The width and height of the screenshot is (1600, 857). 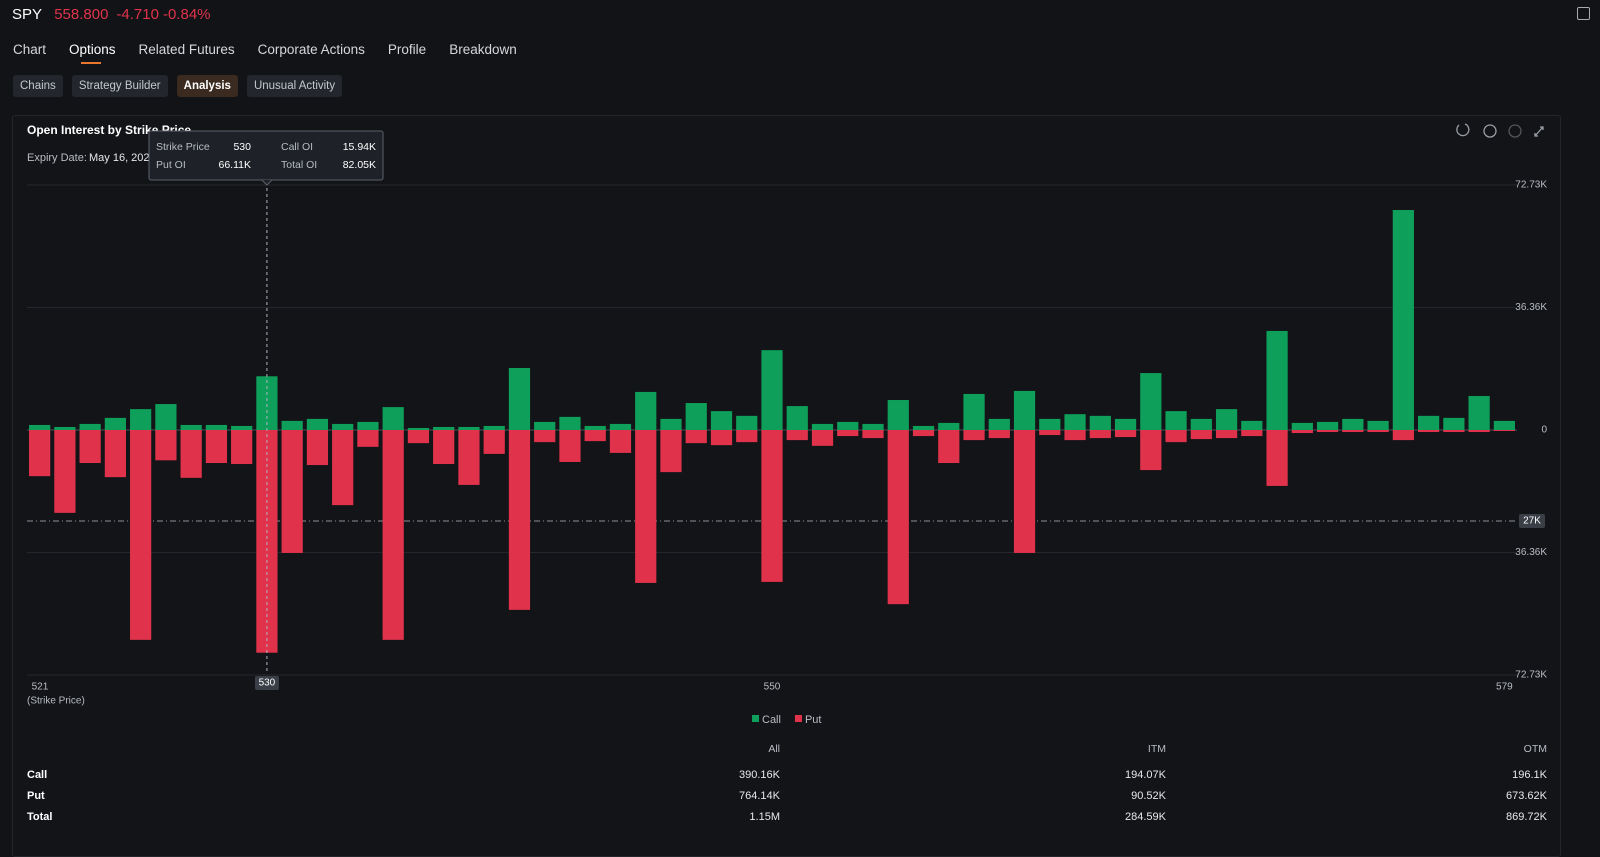 What do you see at coordinates (137, 14) in the screenshot?
I see `change: -4.710` at bounding box center [137, 14].